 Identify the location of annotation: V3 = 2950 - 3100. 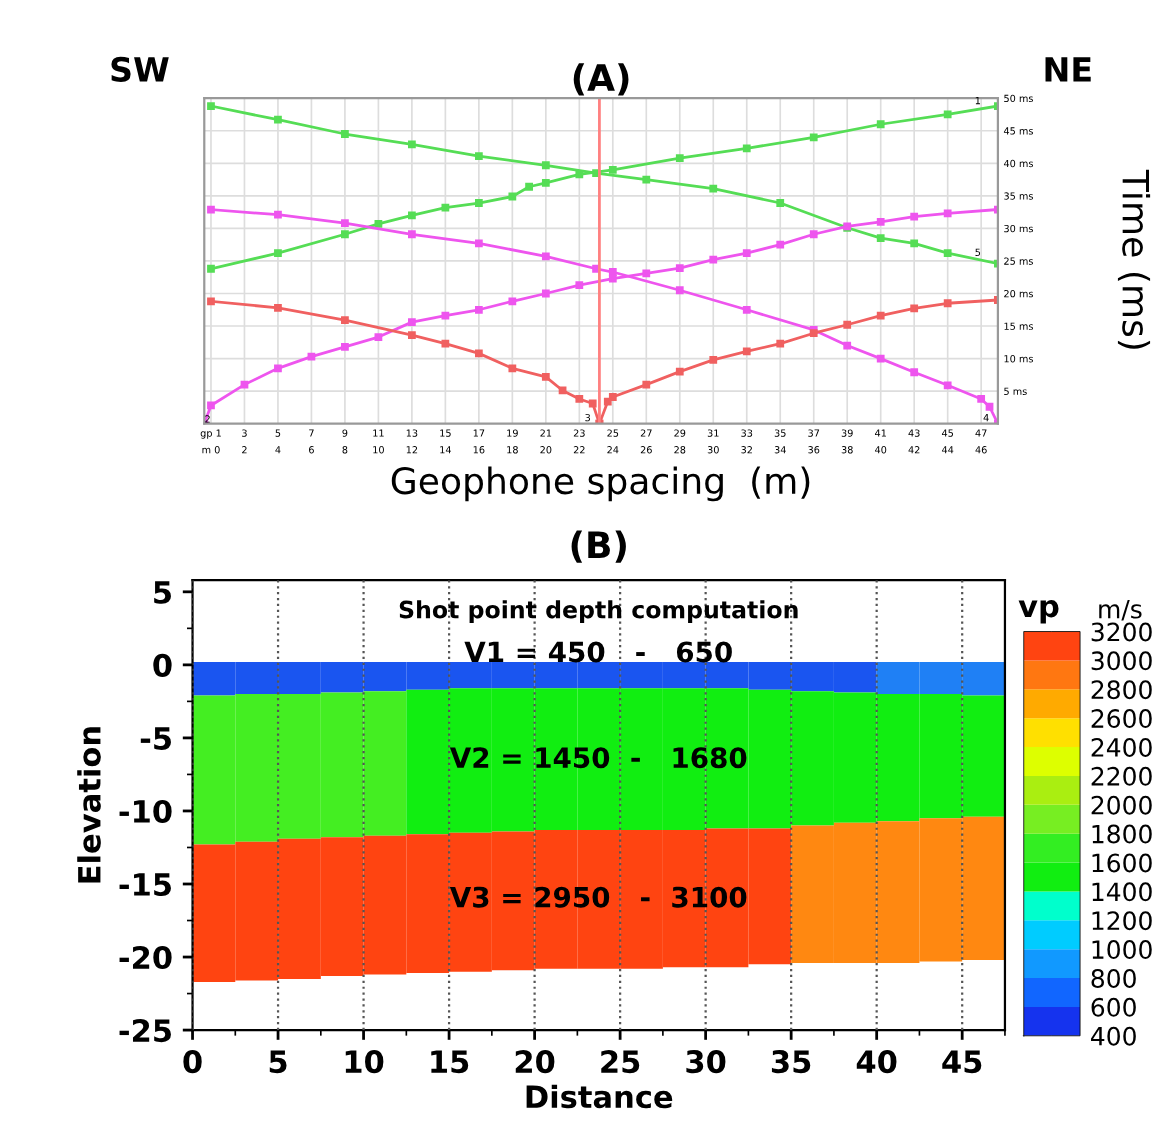
(598, 897).